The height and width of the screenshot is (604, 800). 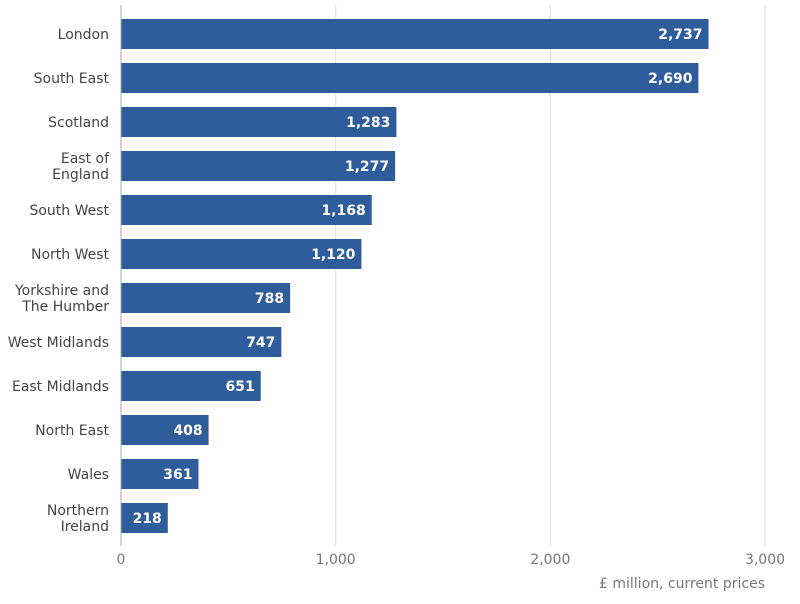 I want to click on category-label: East of England, so click(x=81, y=167).